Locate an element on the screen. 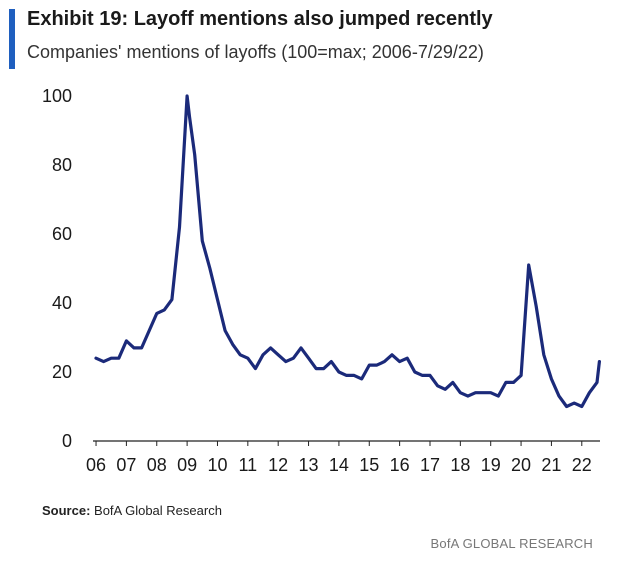 The image size is (640, 585). x-tick-label: 20 is located at coordinates (521, 465).